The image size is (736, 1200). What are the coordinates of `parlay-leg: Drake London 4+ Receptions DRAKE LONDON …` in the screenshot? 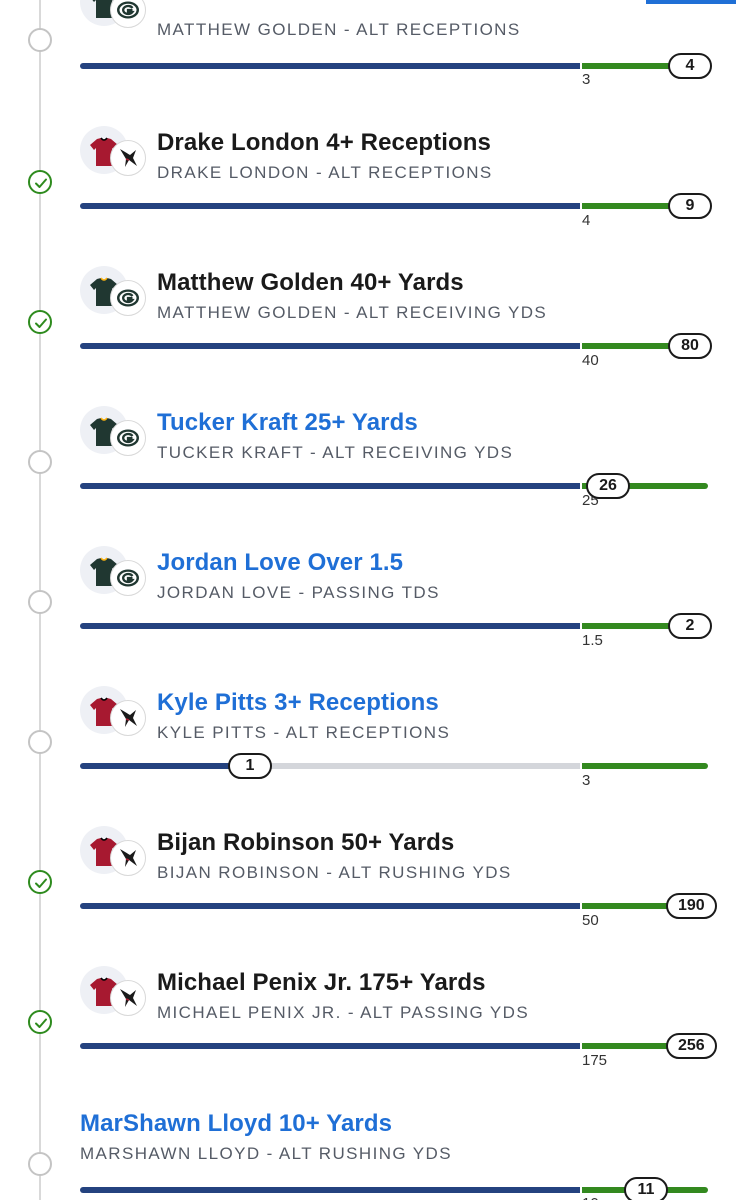 It's located at (368, 192).